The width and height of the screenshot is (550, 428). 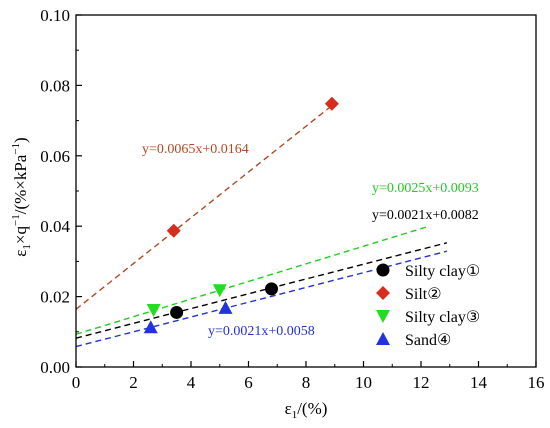 What do you see at coordinates (195, 149) in the screenshot?
I see `fit-equation-label: y=0.0065x+0.0164` at bounding box center [195, 149].